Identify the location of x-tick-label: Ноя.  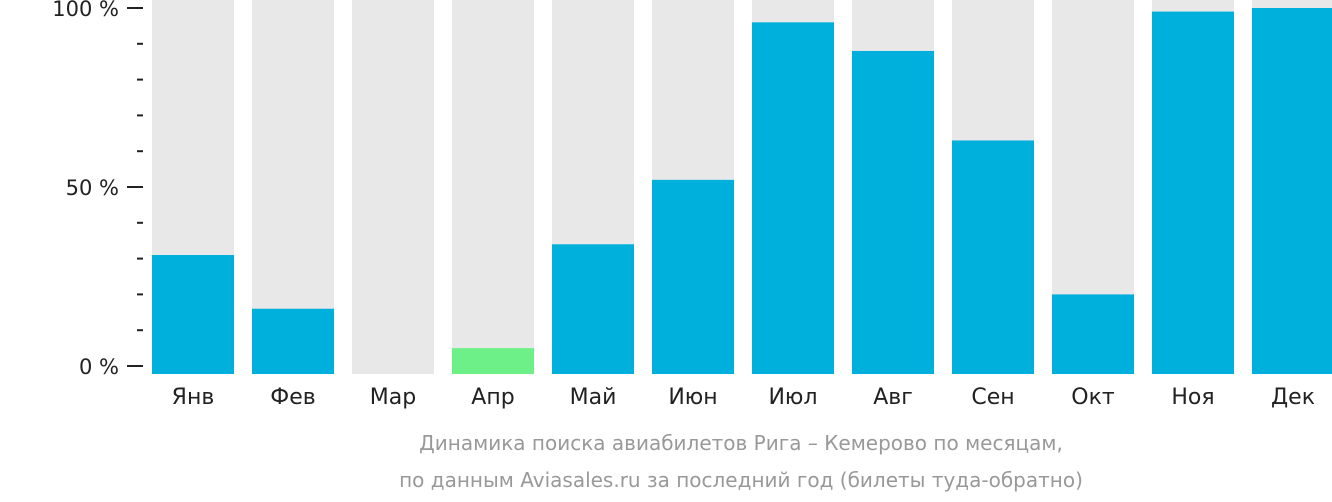
(1192, 397).